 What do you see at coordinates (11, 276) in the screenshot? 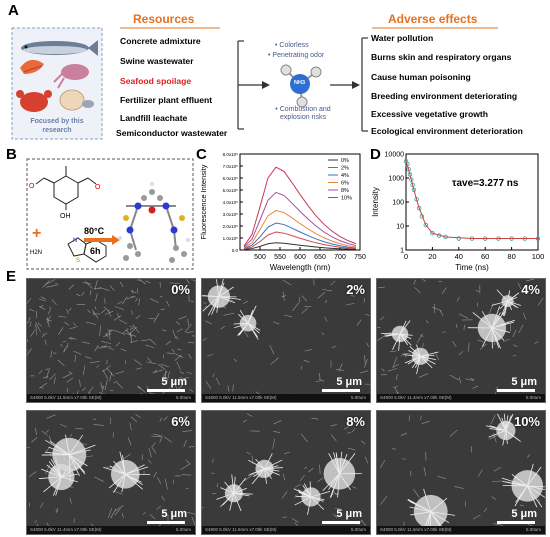
I see `panel-e-letter: E` at bounding box center [11, 276].